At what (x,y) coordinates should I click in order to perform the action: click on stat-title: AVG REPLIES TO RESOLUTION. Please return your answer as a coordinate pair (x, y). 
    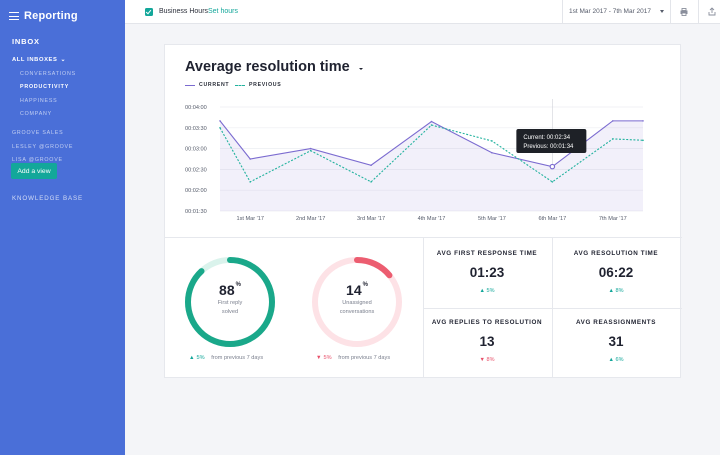
    Looking at the image, I should click on (487, 322).